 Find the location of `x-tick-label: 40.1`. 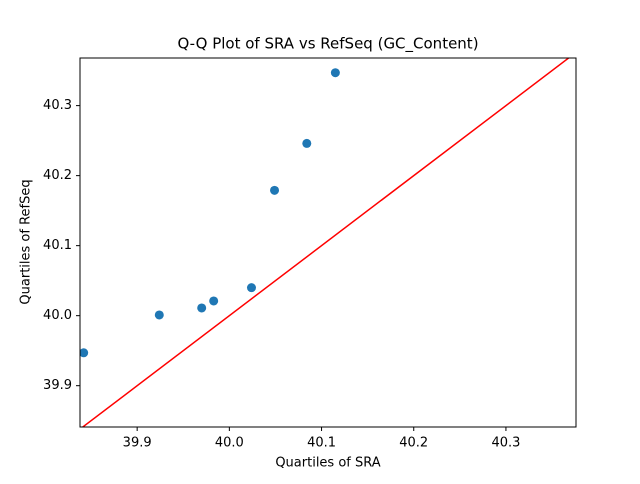

x-tick-label: 40.1 is located at coordinates (321, 443).